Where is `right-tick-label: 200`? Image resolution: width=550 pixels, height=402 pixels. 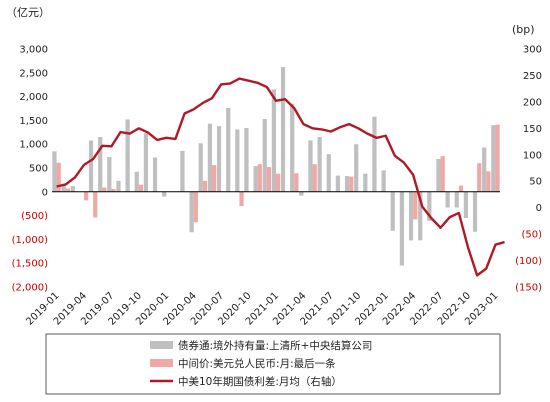 right-tick-label: 200 is located at coordinates (532, 102).